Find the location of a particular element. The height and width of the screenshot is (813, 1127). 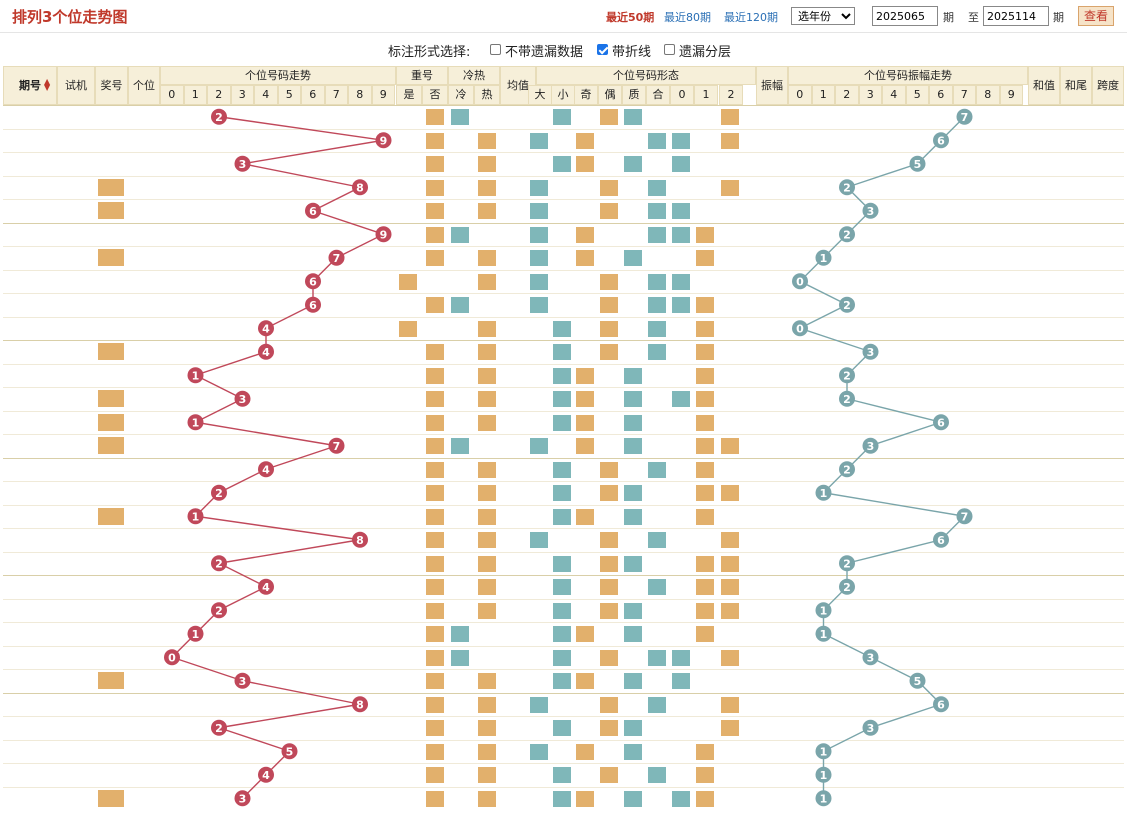

trend-ball-label: 0 is located at coordinates (172, 657).